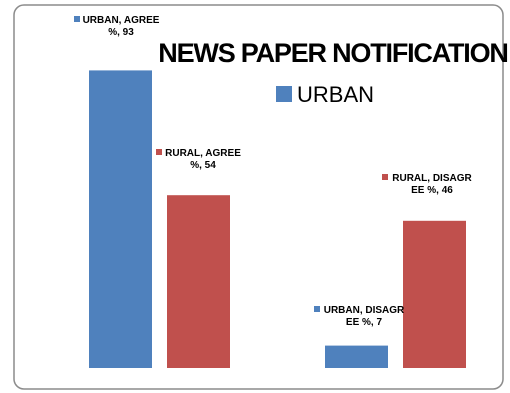 The image size is (510, 393). What do you see at coordinates (120, 219) in the screenshot?
I see `bar-urban-agree` at bounding box center [120, 219].